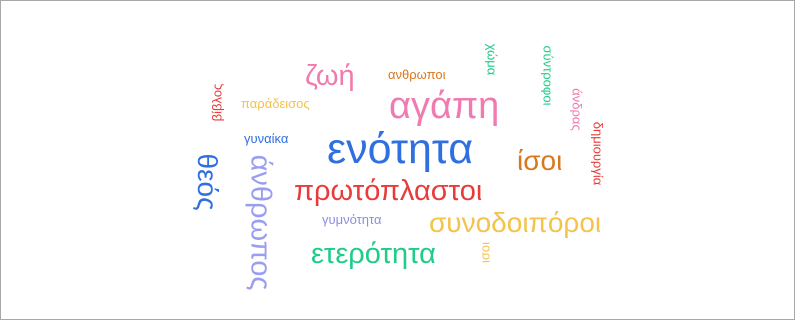 The height and width of the screenshot is (320, 795). What do you see at coordinates (275, 103) in the screenshot?
I see `word-paradeisos: παράδεισος` at bounding box center [275, 103].